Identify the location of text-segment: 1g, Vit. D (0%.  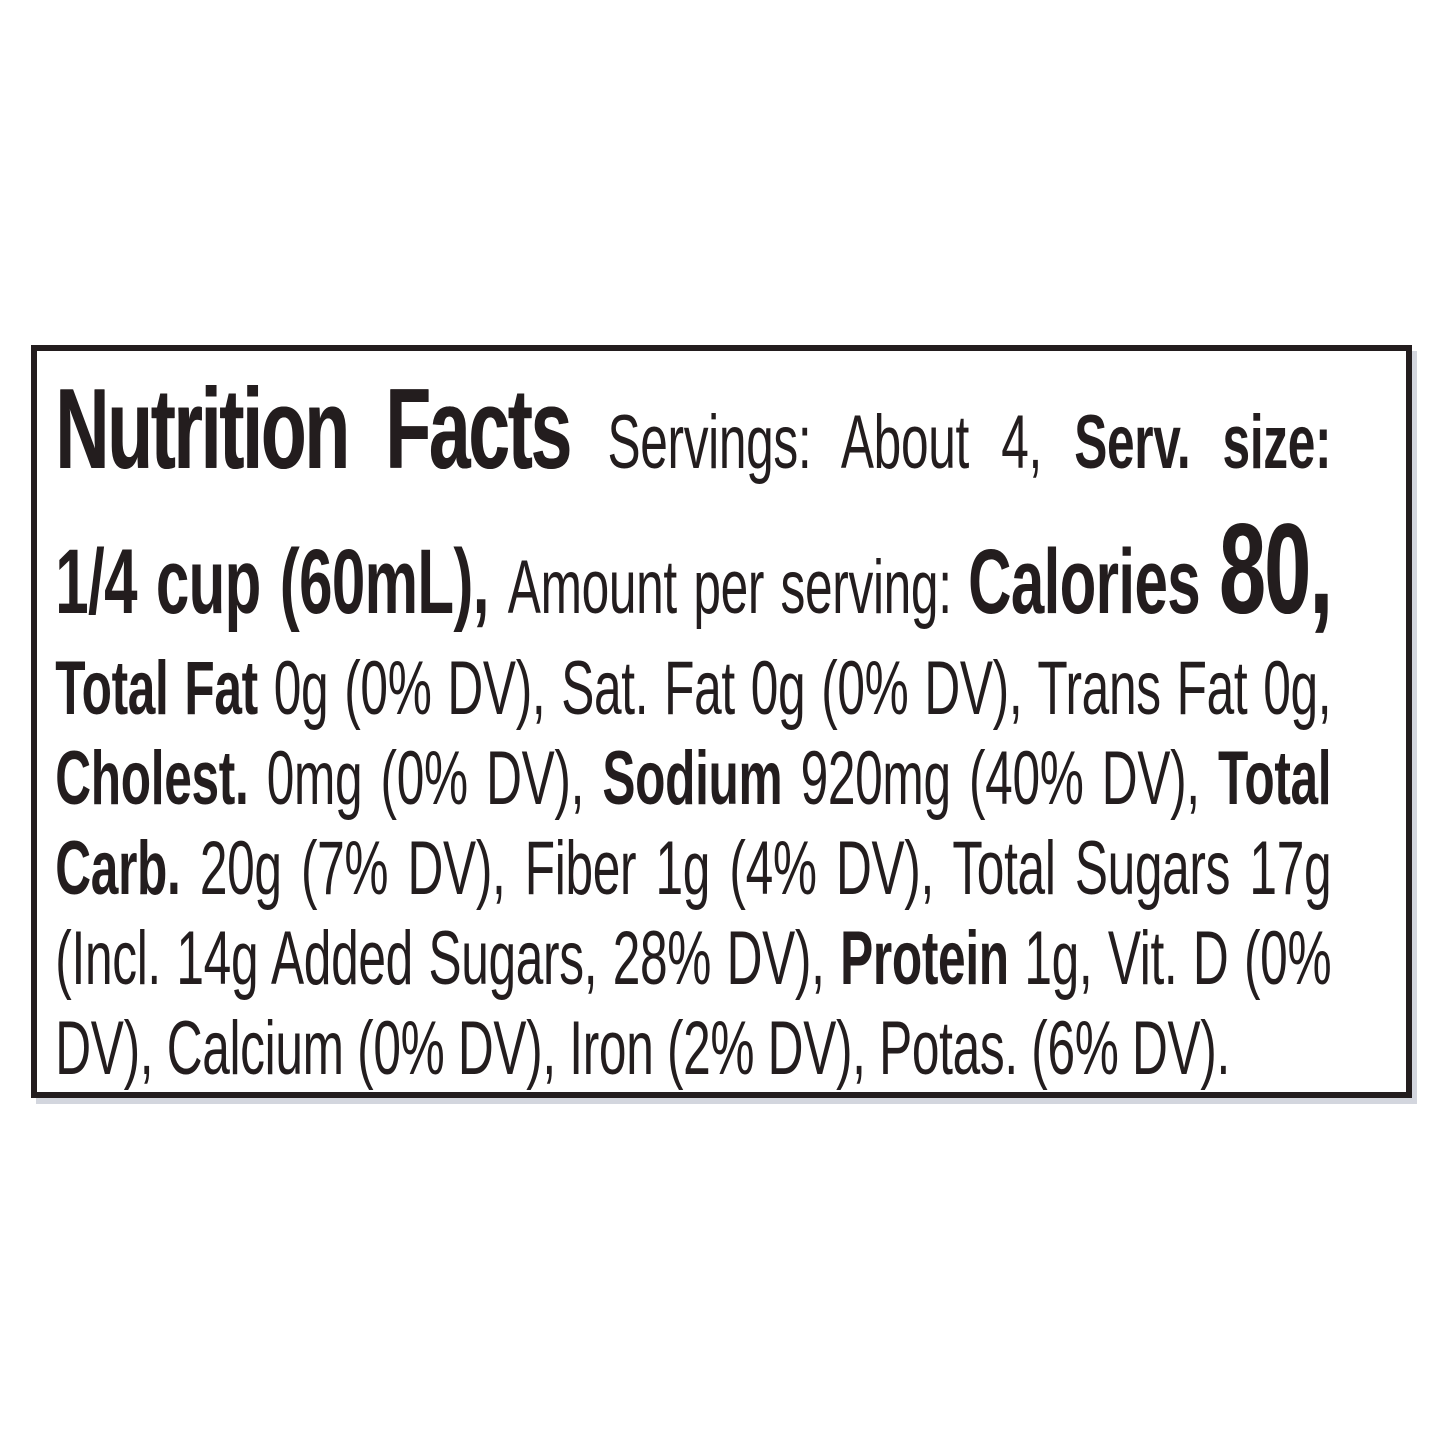
(1178, 958).